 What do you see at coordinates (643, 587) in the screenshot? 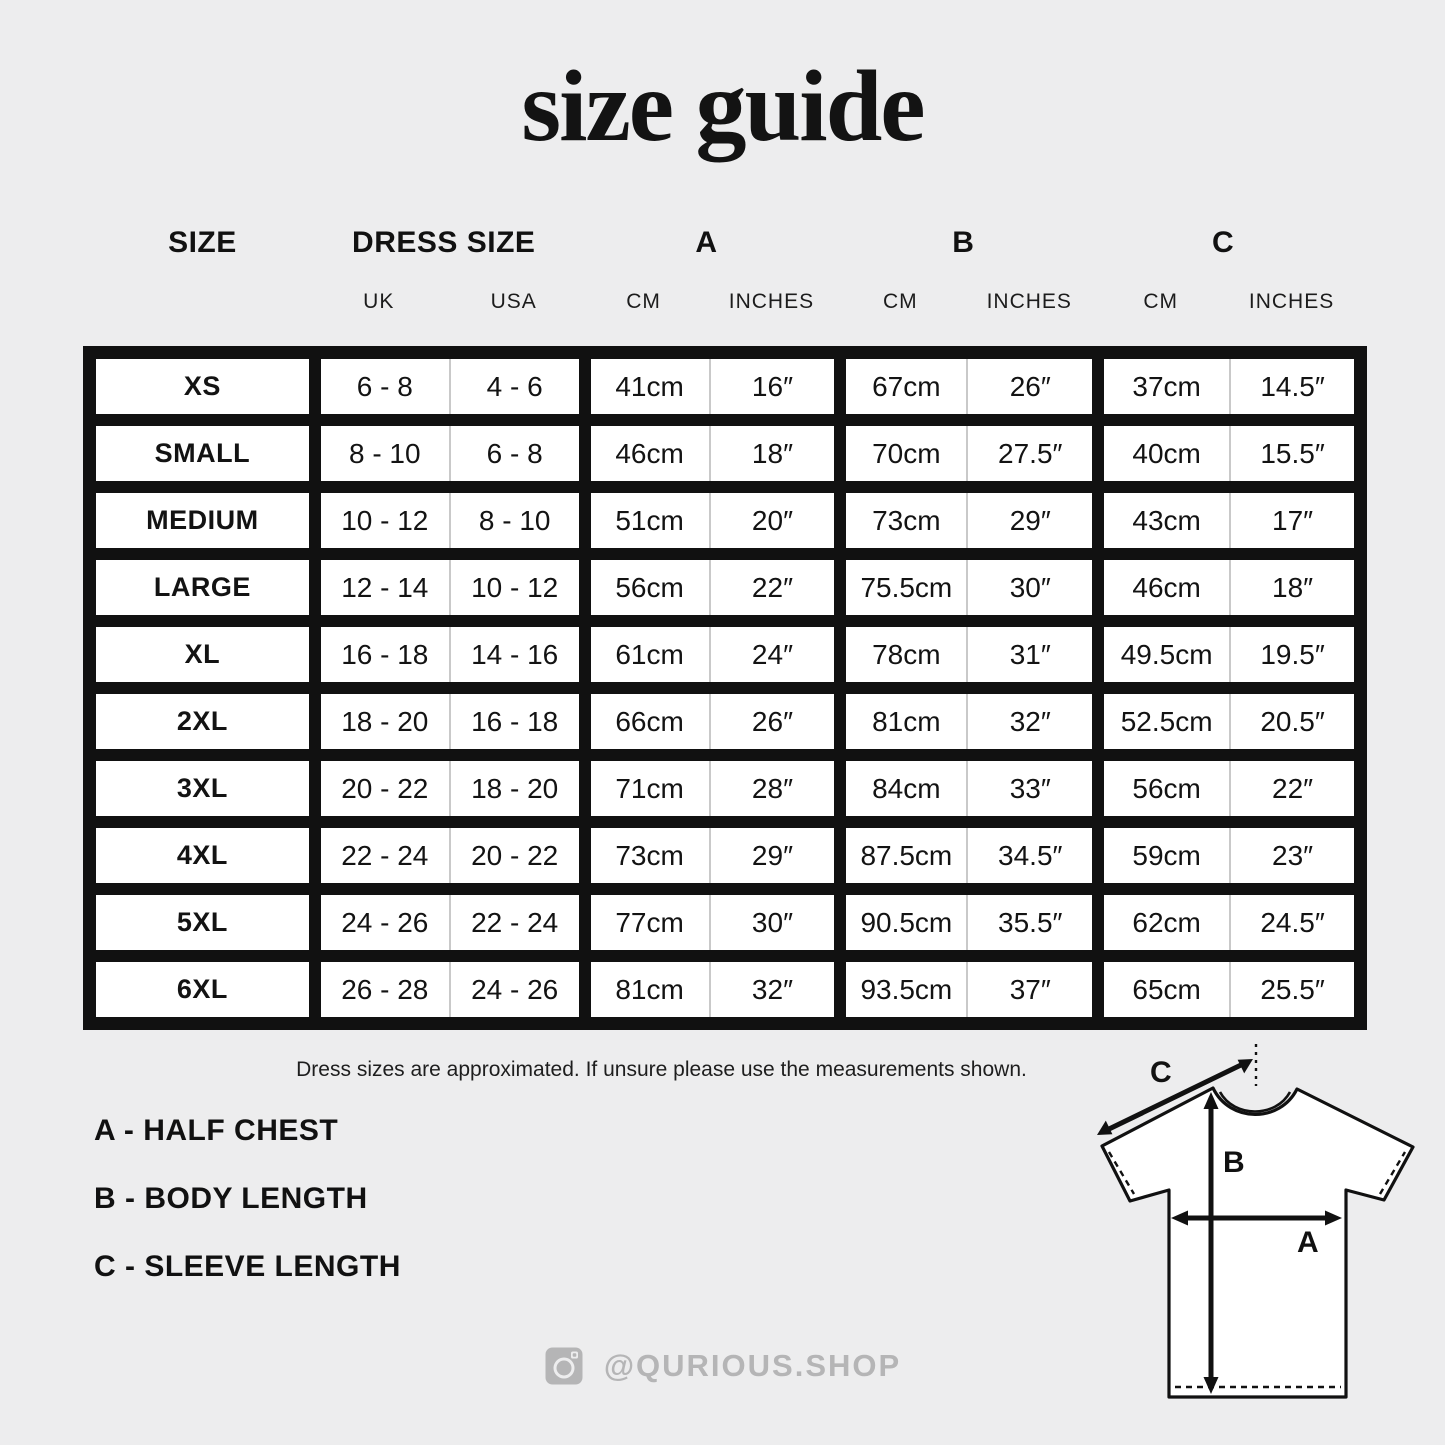
I see `measurement-cell: 56cm` at bounding box center [643, 587].